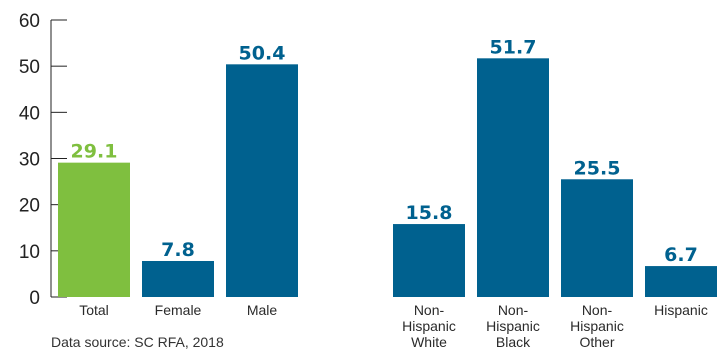 The height and width of the screenshot is (350, 717). What do you see at coordinates (178, 250) in the screenshot?
I see `data-label: 7.8` at bounding box center [178, 250].